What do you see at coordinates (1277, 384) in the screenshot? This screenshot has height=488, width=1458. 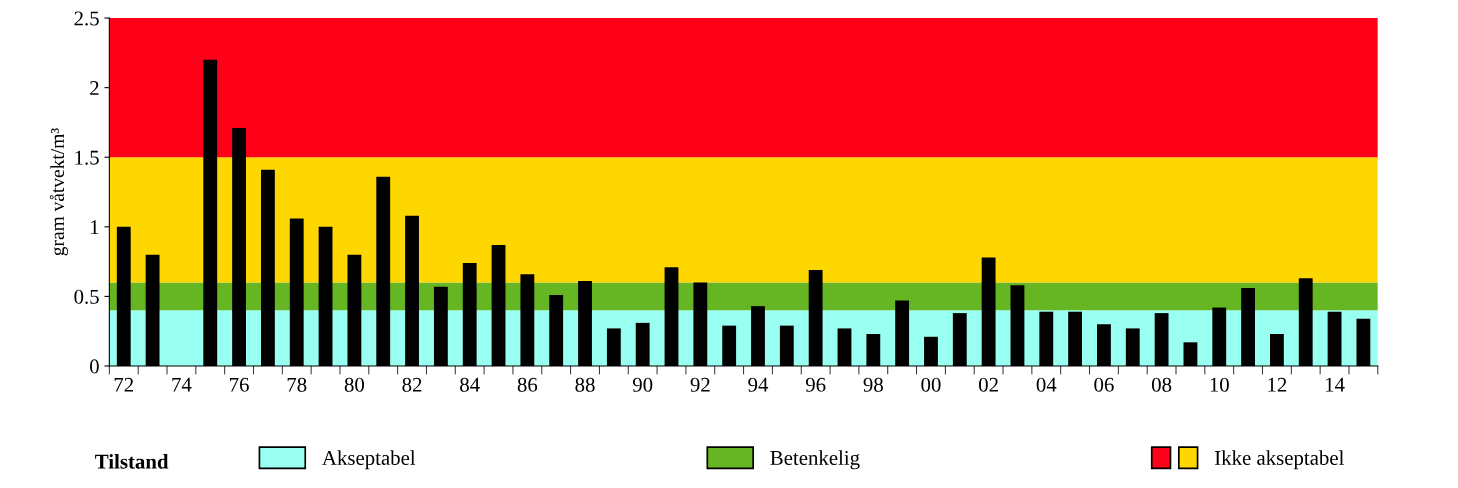 I see `x-tick-label: 12` at bounding box center [1277, 384].